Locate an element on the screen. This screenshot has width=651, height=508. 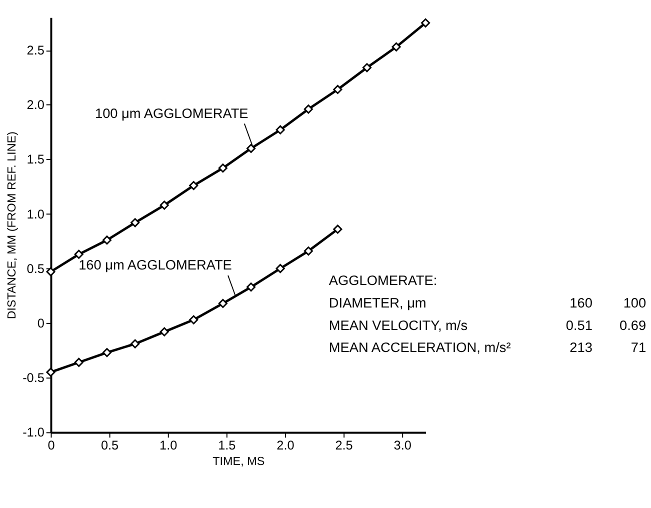
y-tick-label: 1.5 is located at coordinates (35, 159).